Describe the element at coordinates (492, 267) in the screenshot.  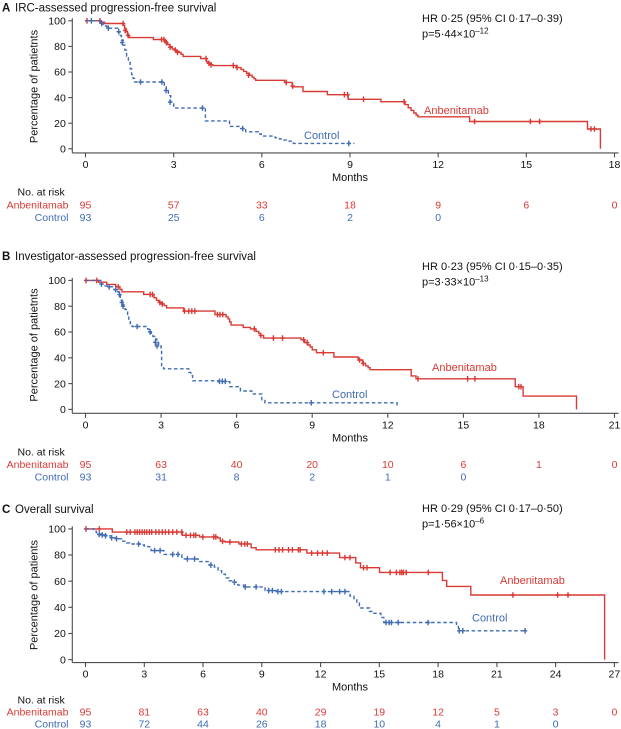
I see `svg-text: HR 0·23 (95% CI 0·15–0·35)` at that location.